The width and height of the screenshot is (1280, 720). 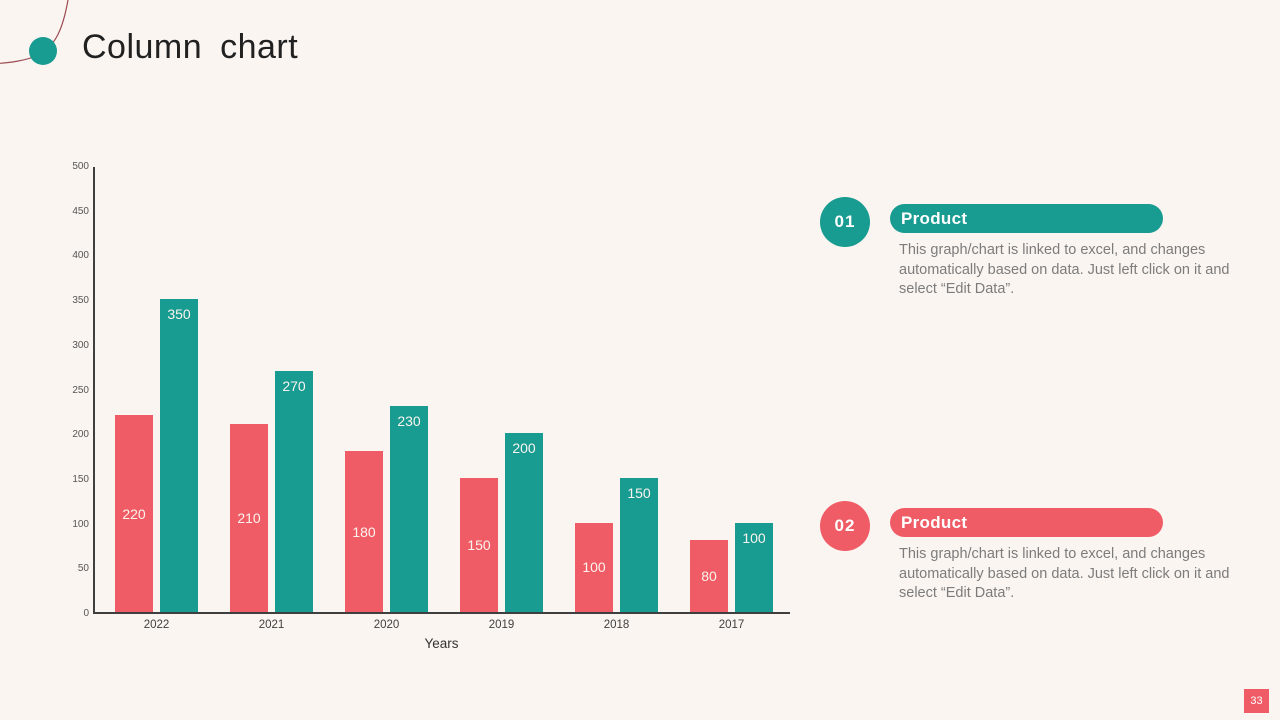 What do you see at coordinates (524, 522) in the screenshot?
I see `bar-2019-series2: 200` at bounding box center [524, 522].